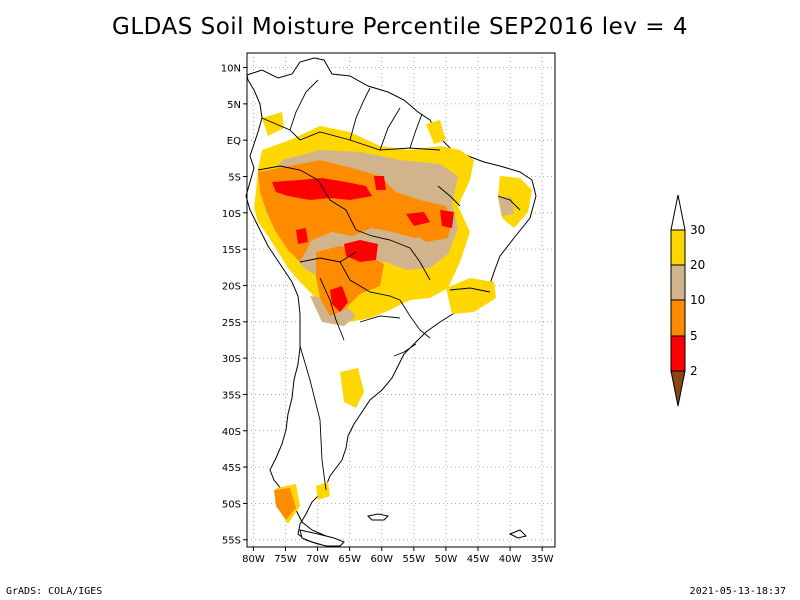 The width and height of the screenshot is (800, 600). What do you see at coordinates (697, 230) in the screenshot?
I see `legend-level-label: 30` at bounding box center [697, 230].